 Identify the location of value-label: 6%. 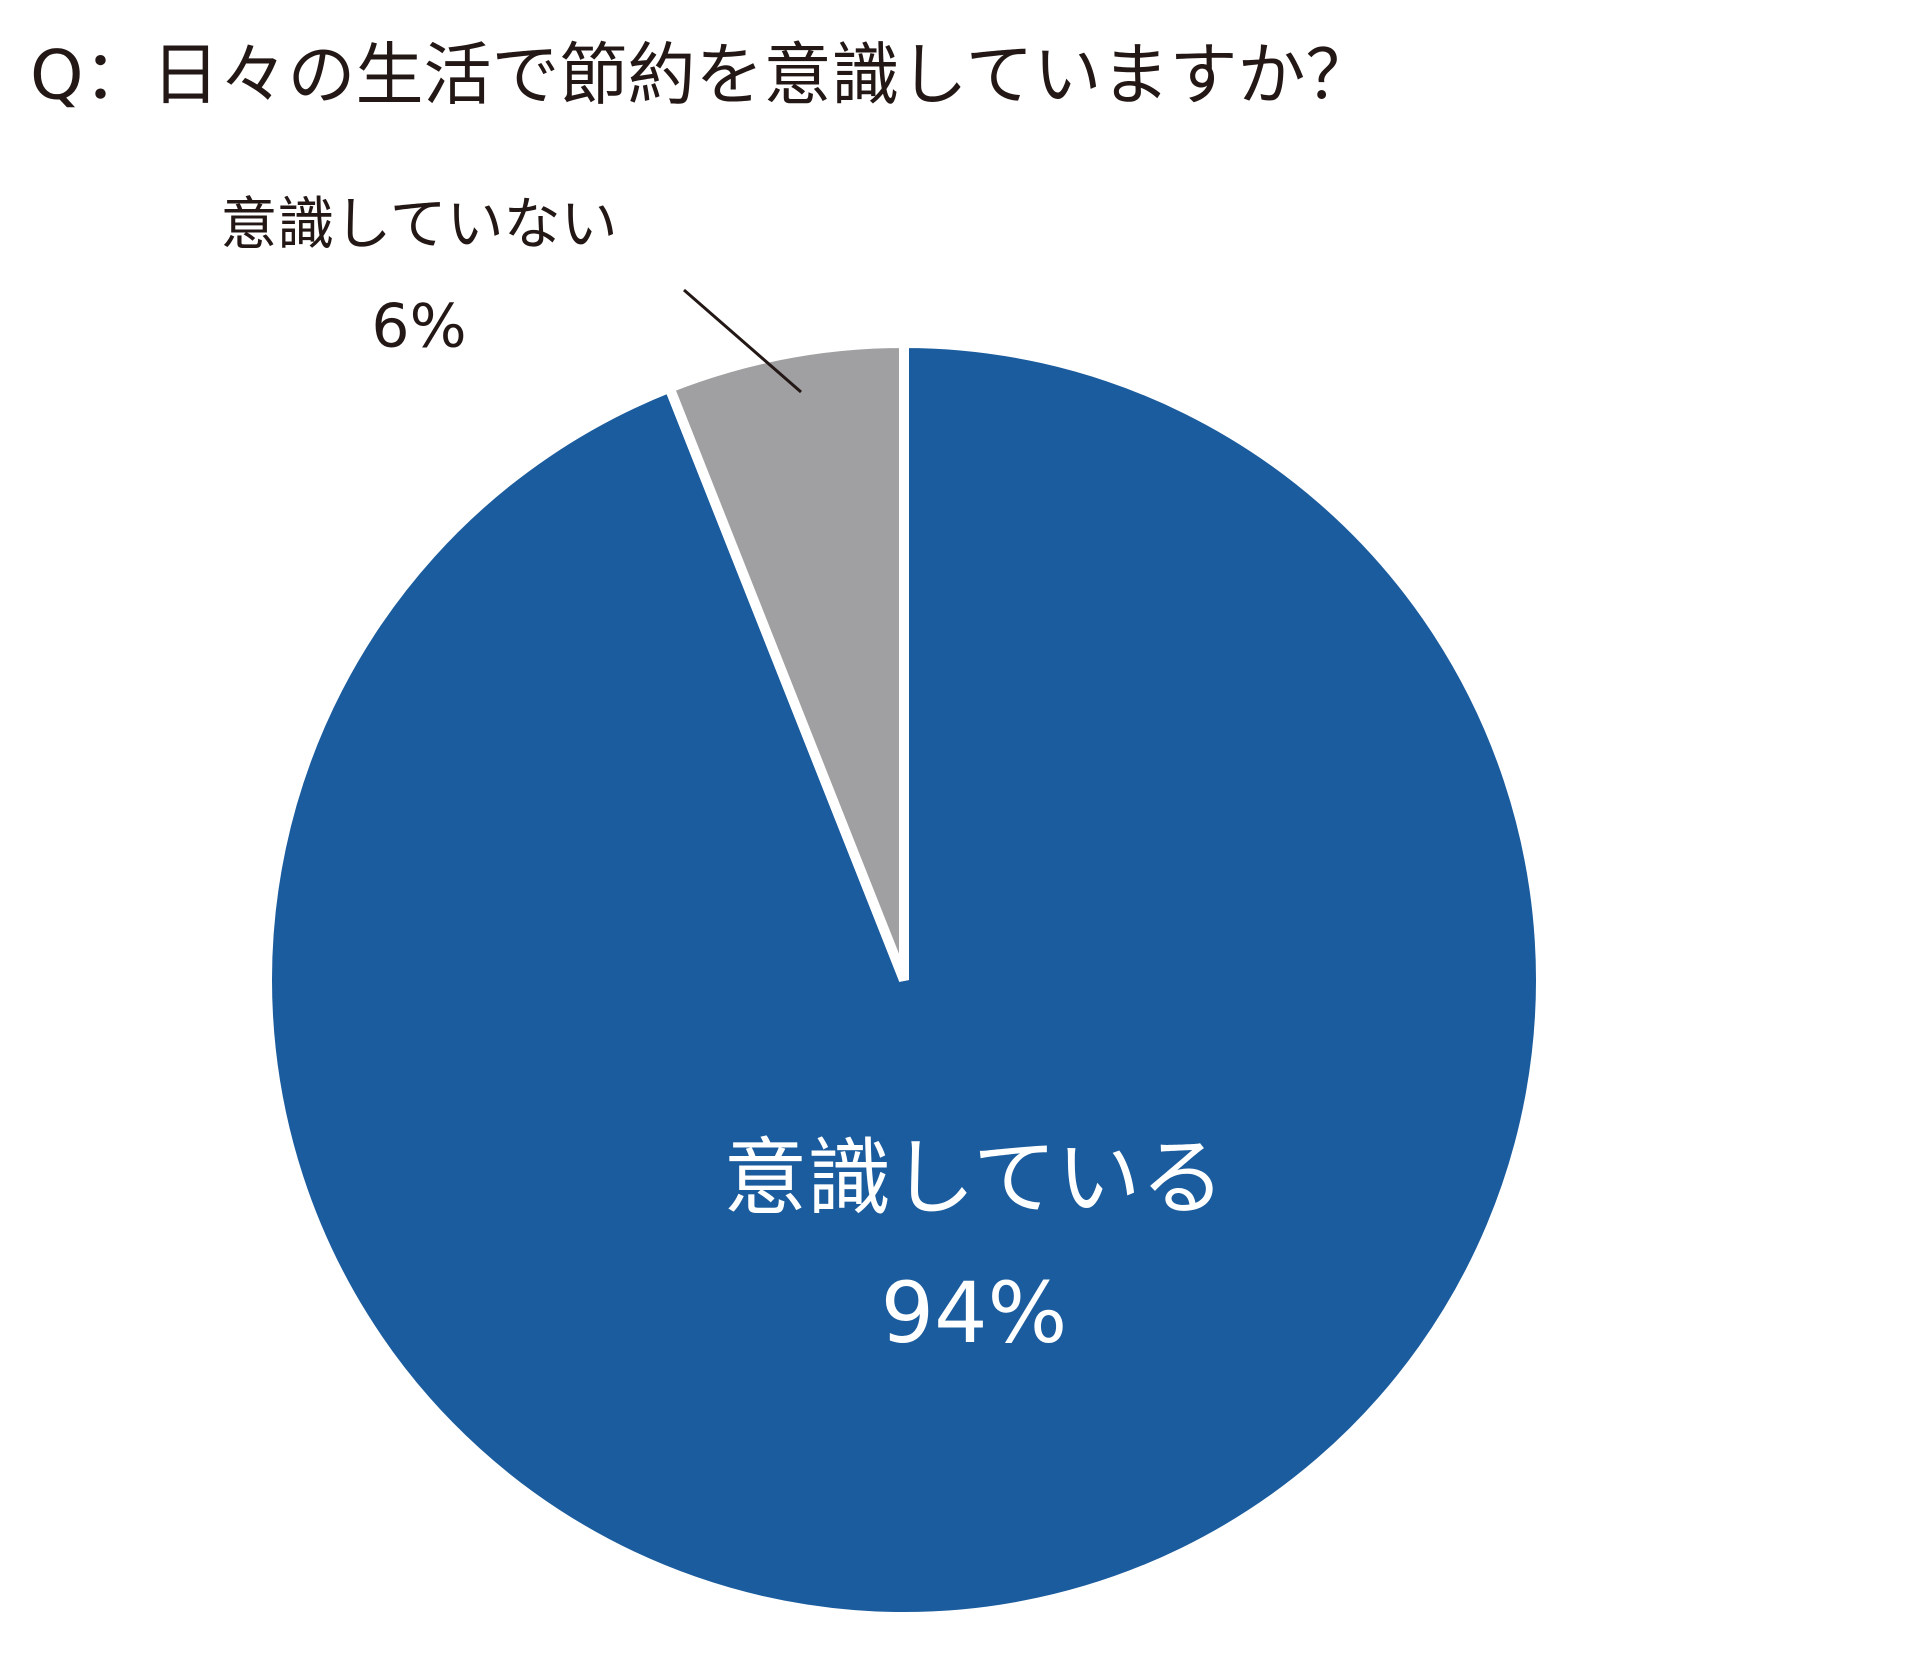
(418, 327).